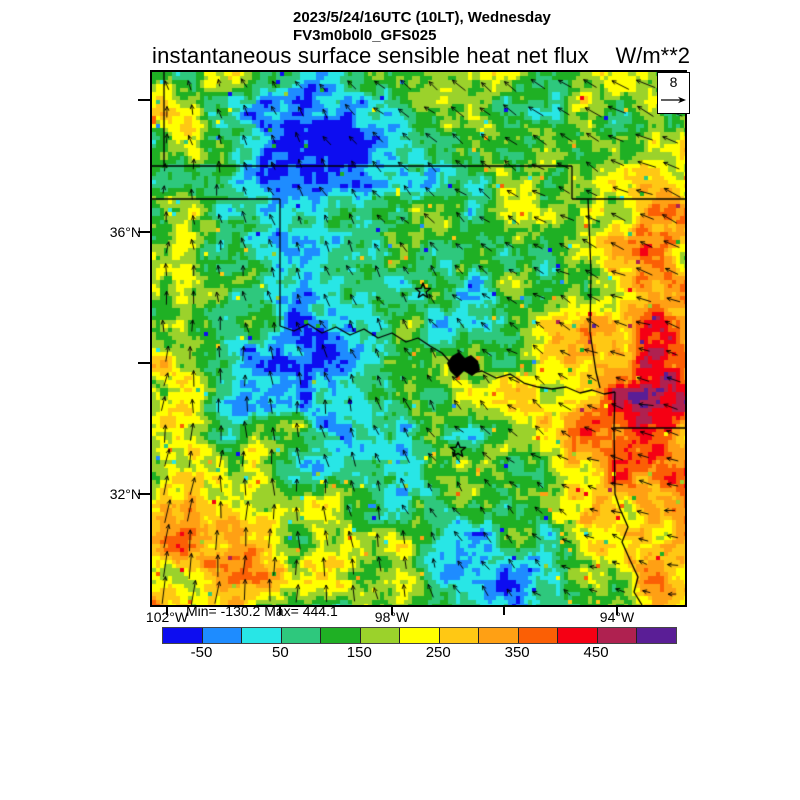  I want to click on colorbar-tick-label: 450, so click(596, 652).